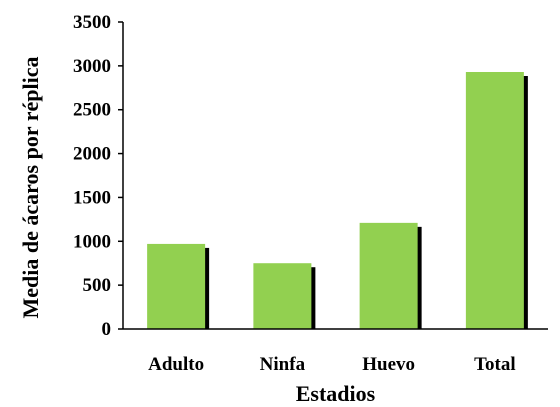  I want to click on y-tick-label-2: 1000, so click(92, 241).